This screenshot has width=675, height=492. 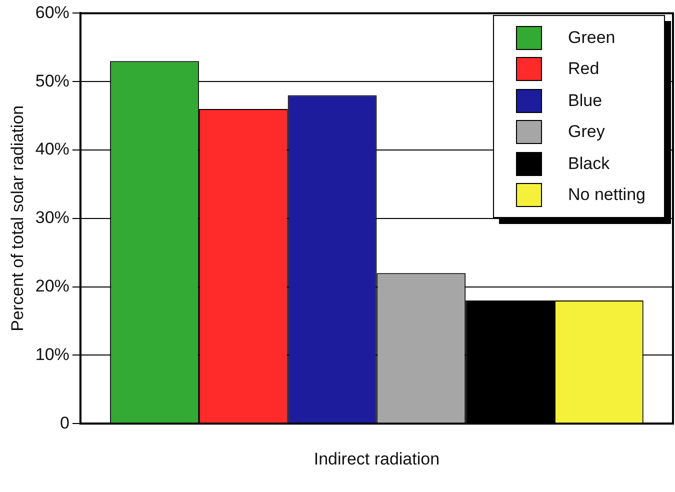 What do you see at coordinates (52, 12) in the screenshot?
I see `y-tick-label: 60%` at bounding box center [52, 12].